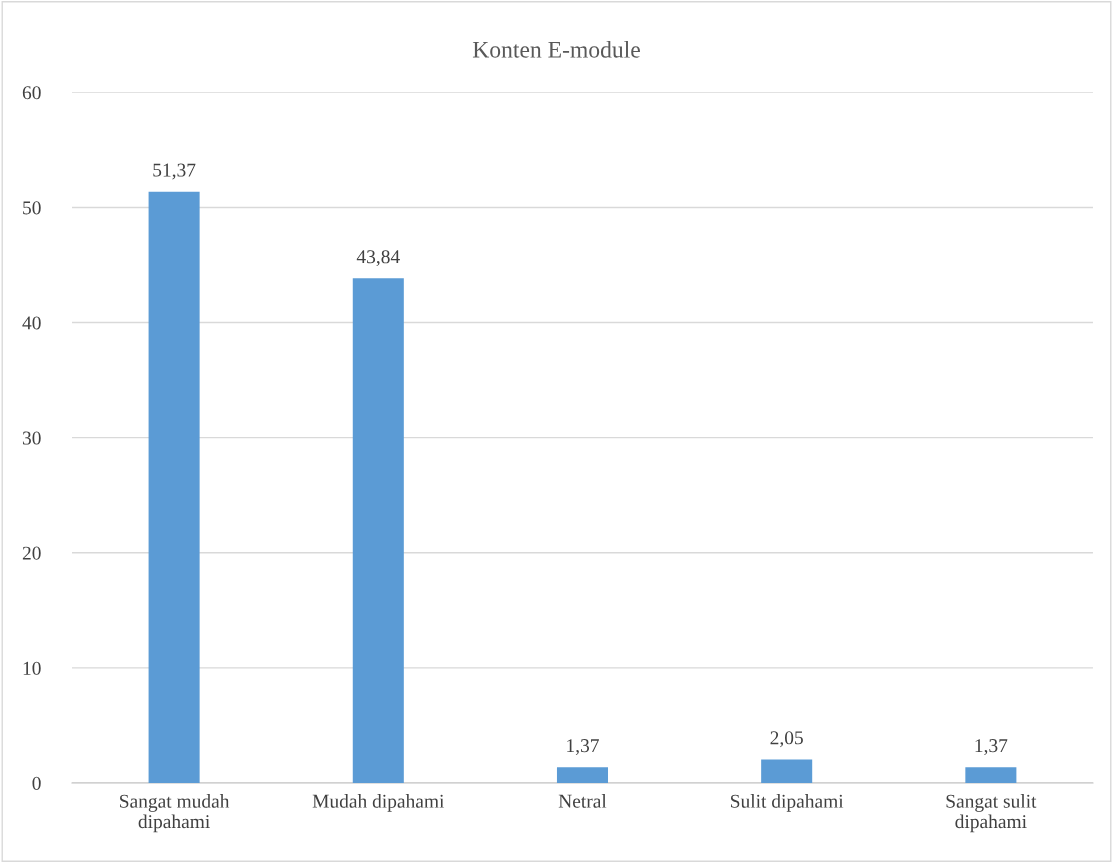  What do you see at coordinates (582, 801) in the screenshot?
I see `x-tick-label: Netral` at bounding box center [582, 801].